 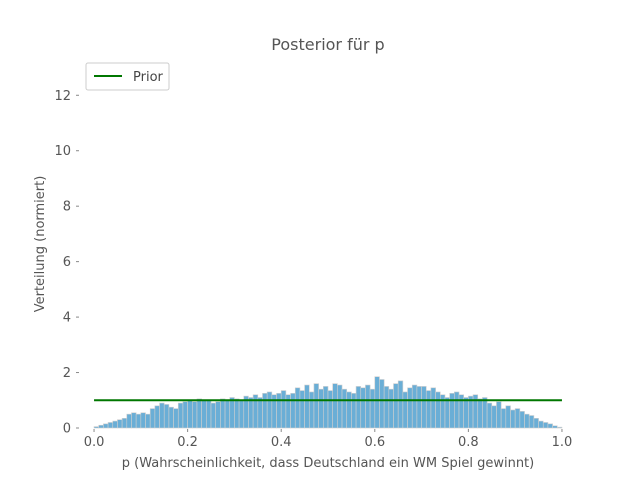 I want to click on plot-area, so click(x=328, y=402).